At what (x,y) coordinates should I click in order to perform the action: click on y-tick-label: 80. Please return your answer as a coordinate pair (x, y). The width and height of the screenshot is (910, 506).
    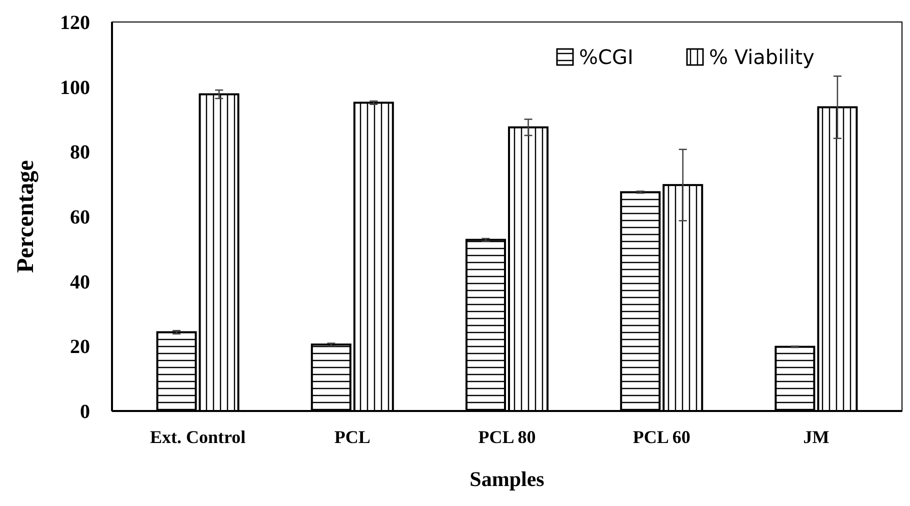
    Looking at the image, I should click on (80, 153).